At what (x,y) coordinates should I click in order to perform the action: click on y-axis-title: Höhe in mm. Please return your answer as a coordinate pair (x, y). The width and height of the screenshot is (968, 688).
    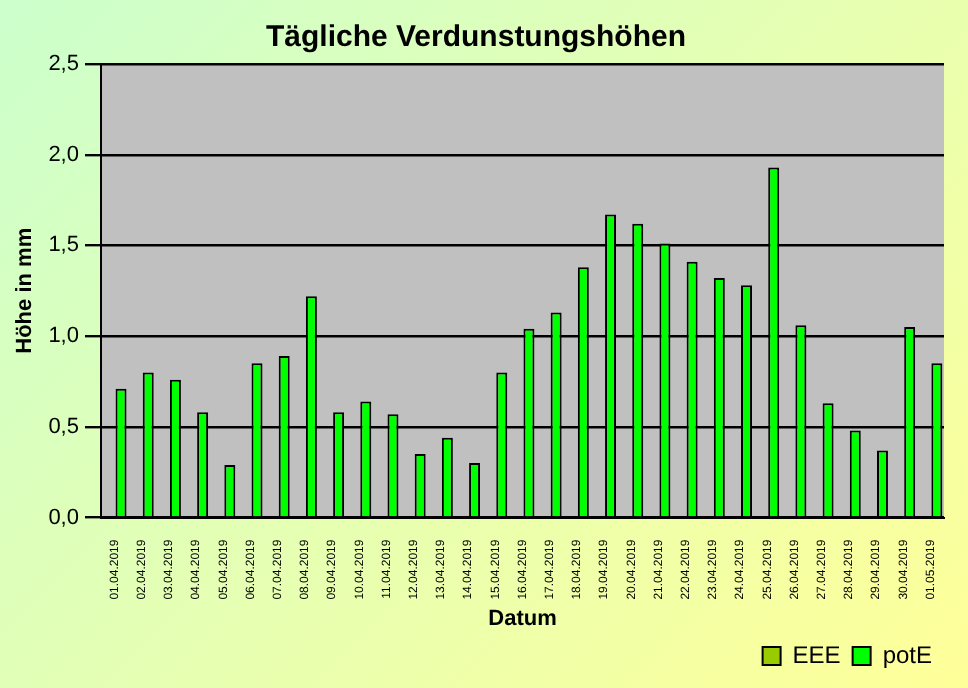
    Looking at the image, I should click on (25, 290).